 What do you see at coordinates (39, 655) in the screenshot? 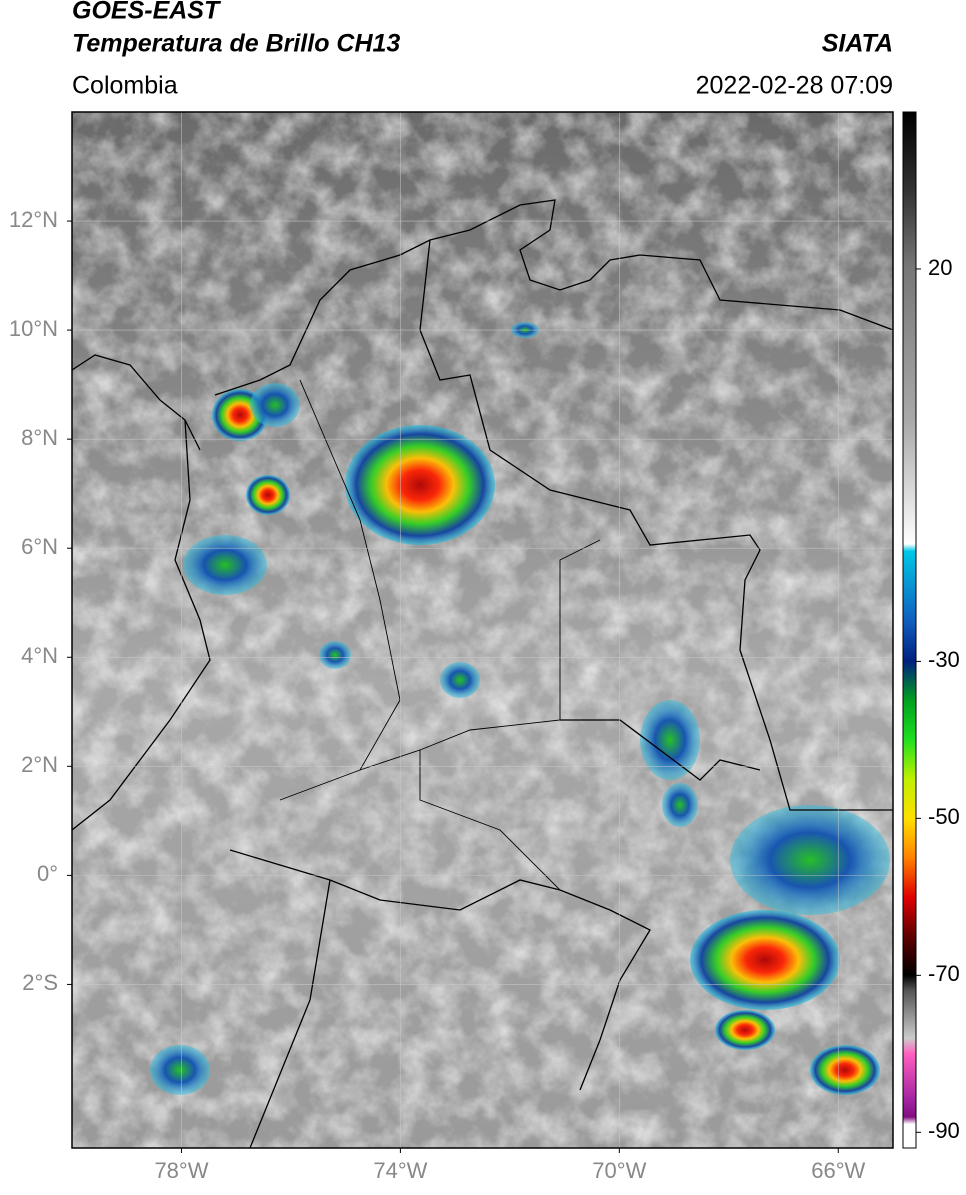
I see `y-tick-label: 4°N` at bounding box center [39, 655].